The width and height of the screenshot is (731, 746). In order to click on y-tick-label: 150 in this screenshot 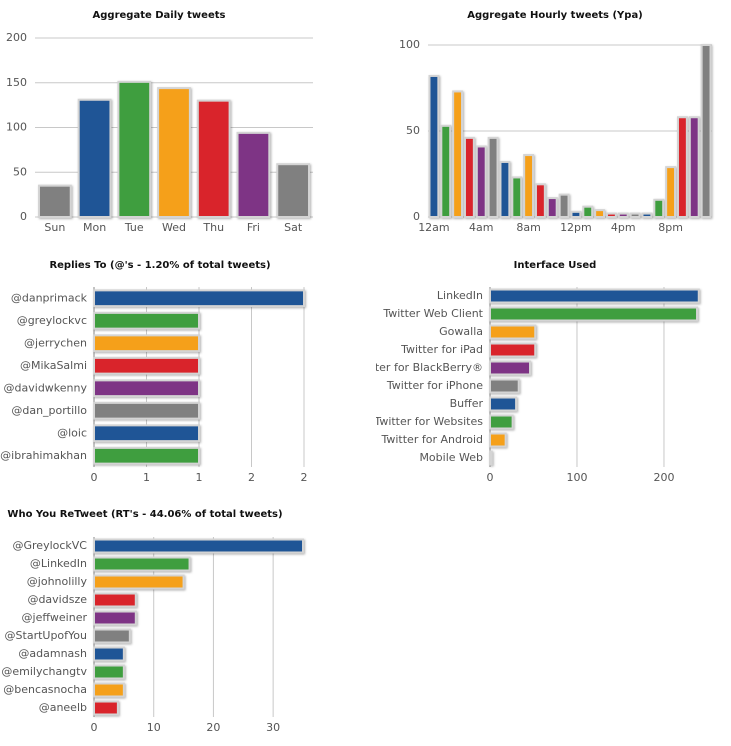, I will do `click(16, 82)`.